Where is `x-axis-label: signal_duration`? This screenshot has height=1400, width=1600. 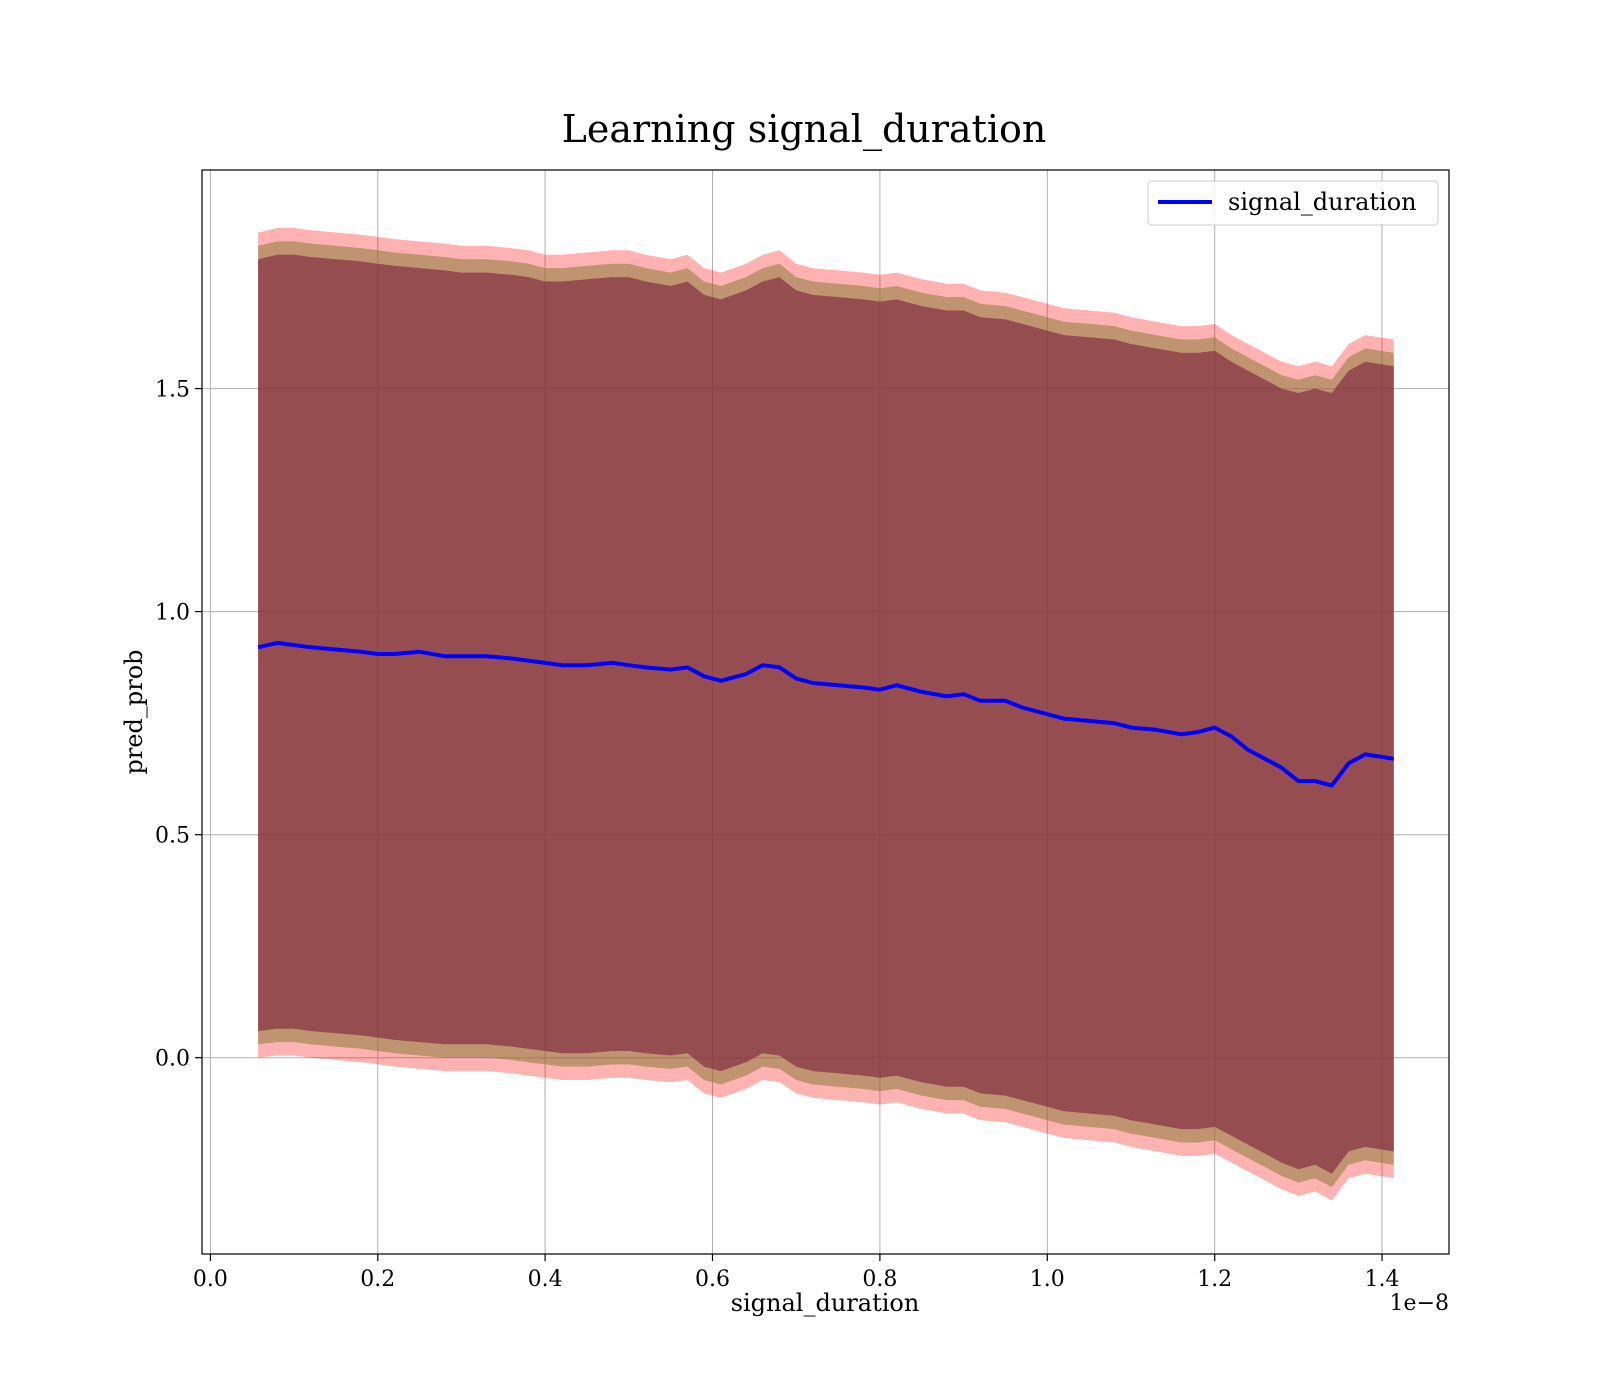 x-axis-label: signal_duration is located at coordinates (825, 1303).